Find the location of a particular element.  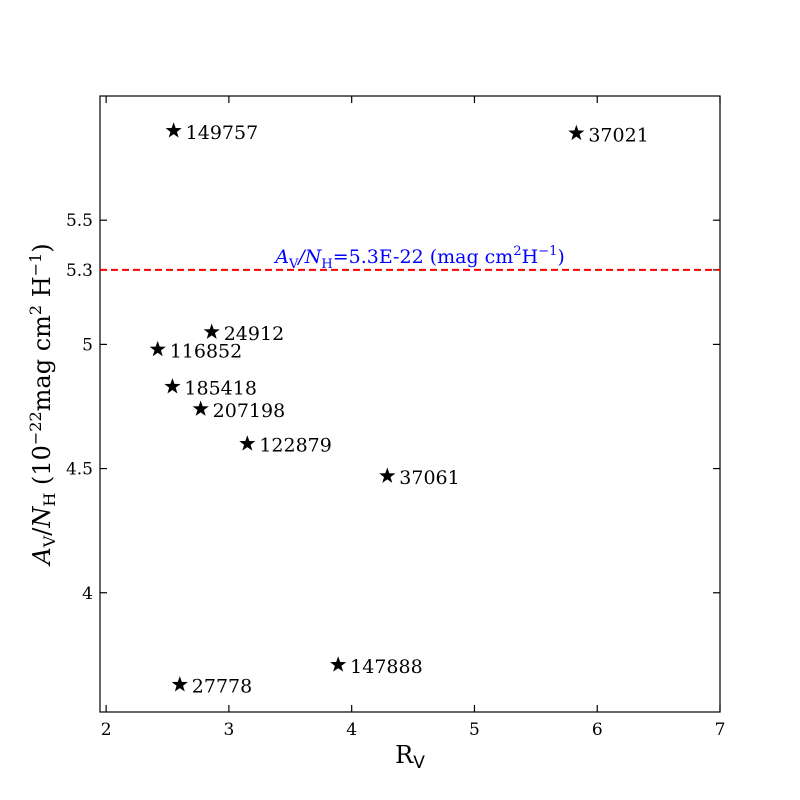

point-label: 149757 is located at coordinates (222, 133).